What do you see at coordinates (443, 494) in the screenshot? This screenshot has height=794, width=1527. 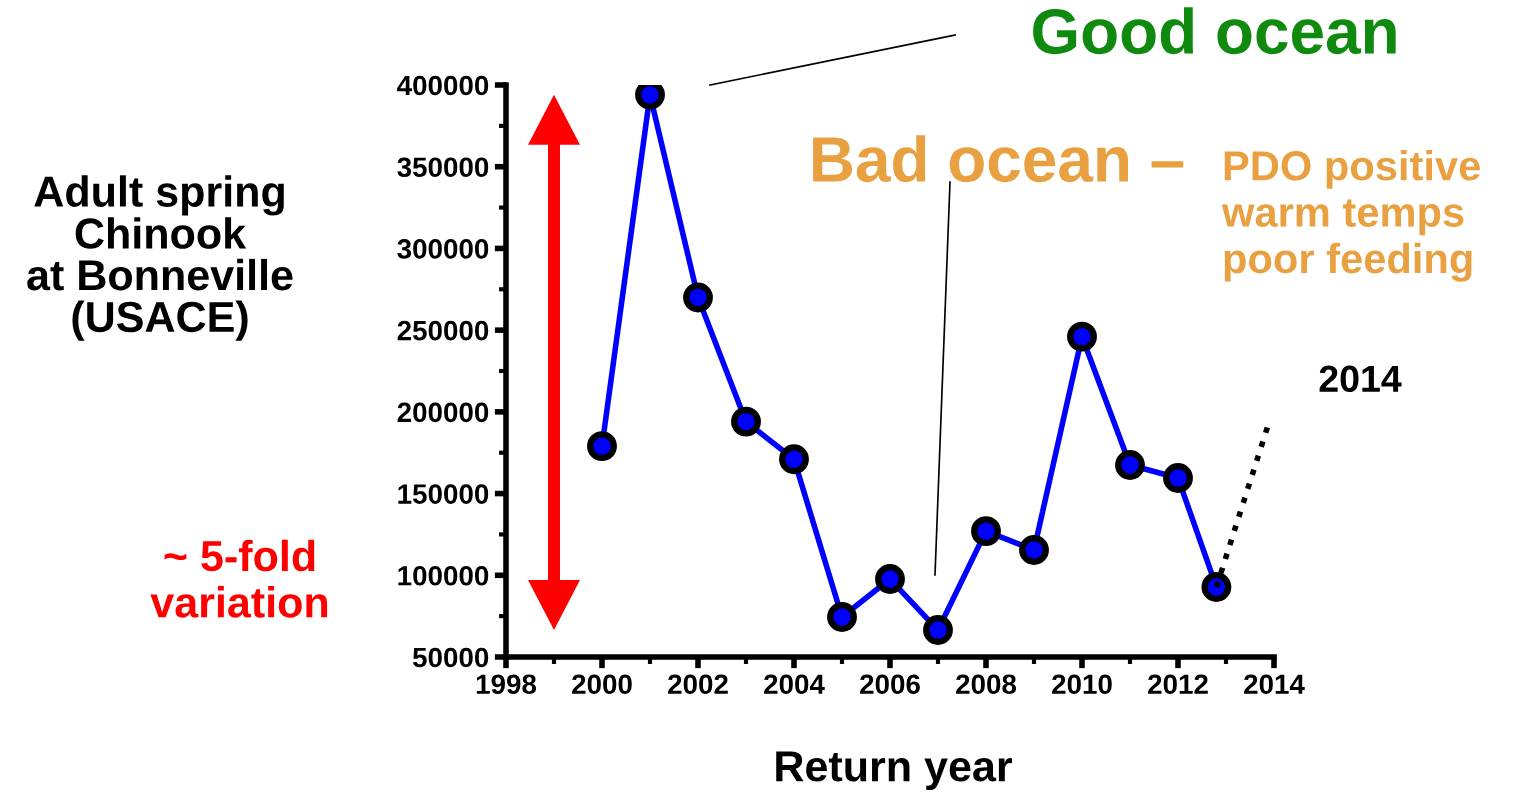 I see `y-tick-label: 150000` at bounding box center [443, 494].